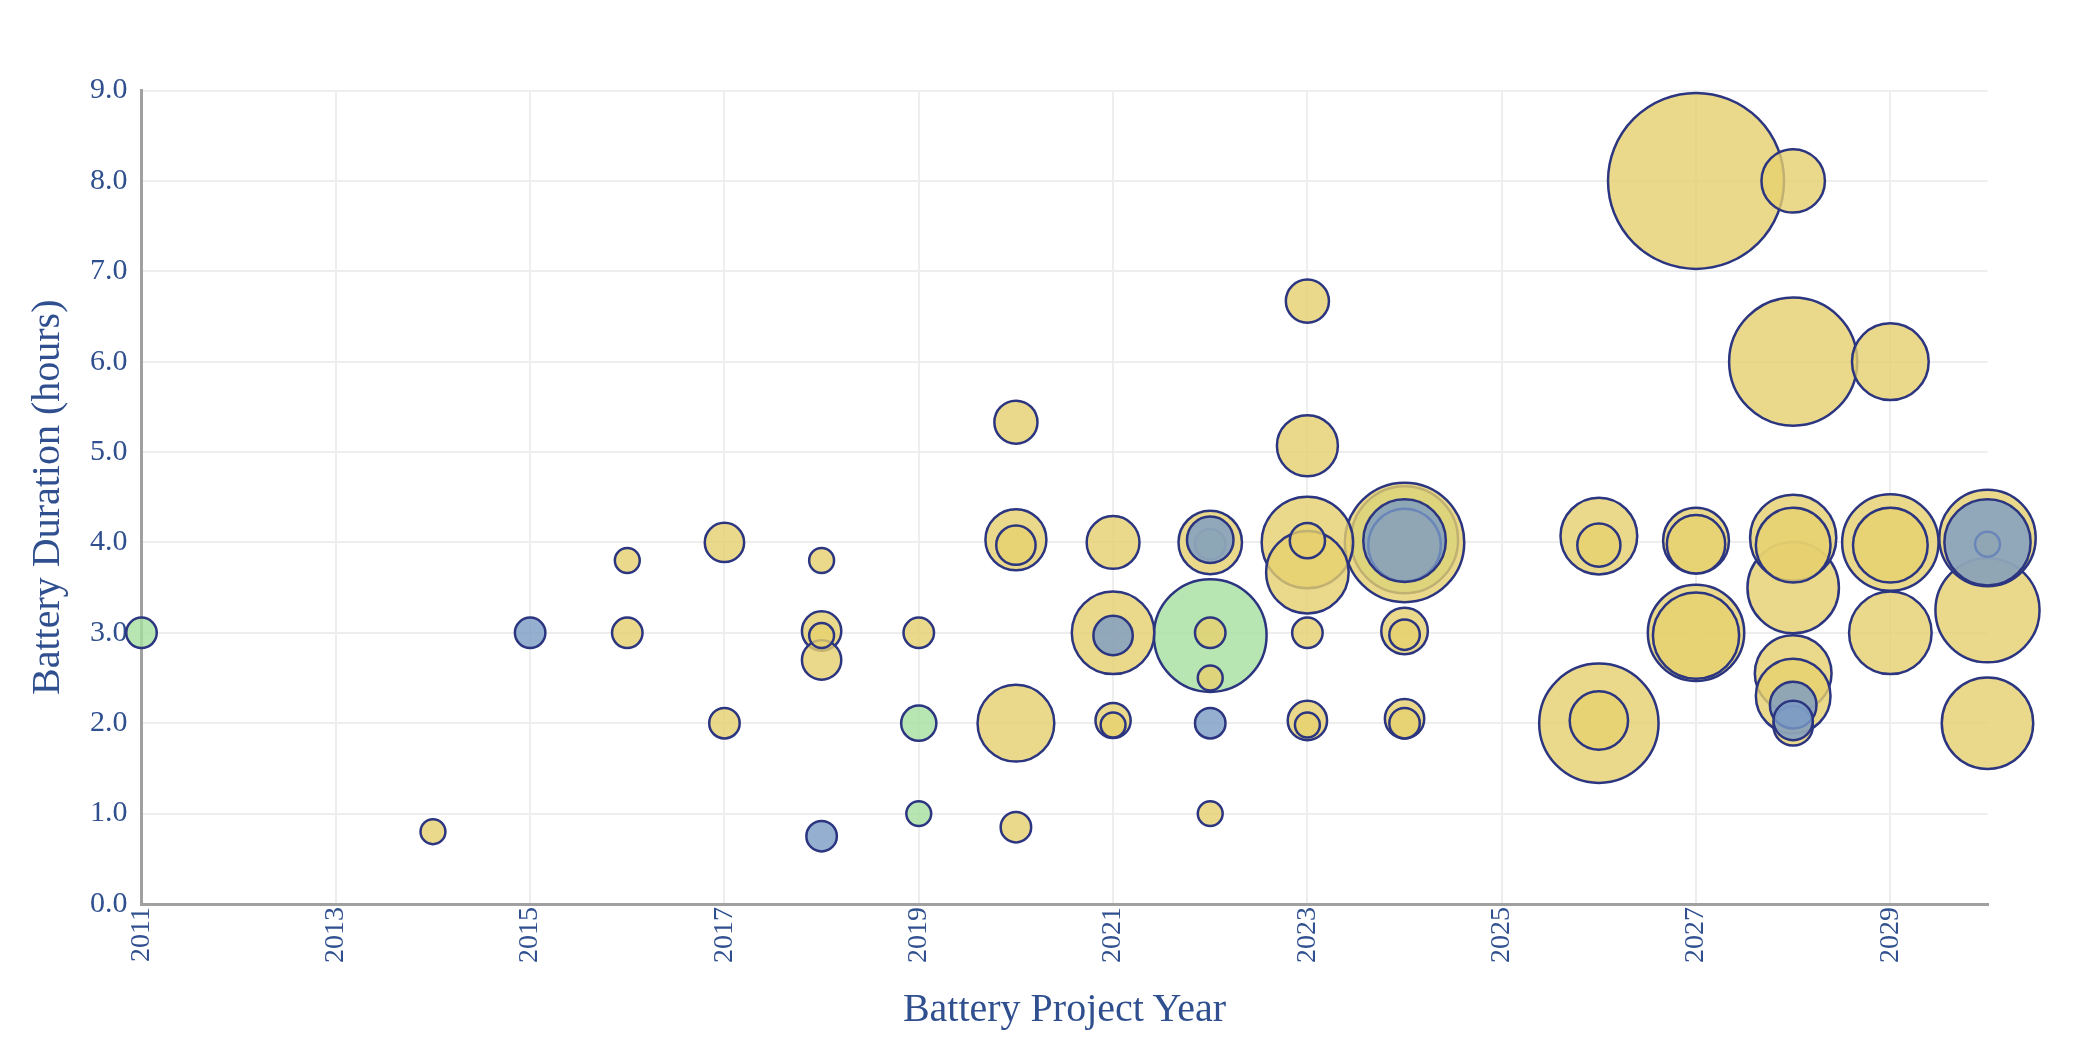 The height and width of the screenshot is (1048, 2078). Describe the element at coordinates (45, 497) in the screenshot. I see `y-axis-title: Battery Duration (hours)` at that location.